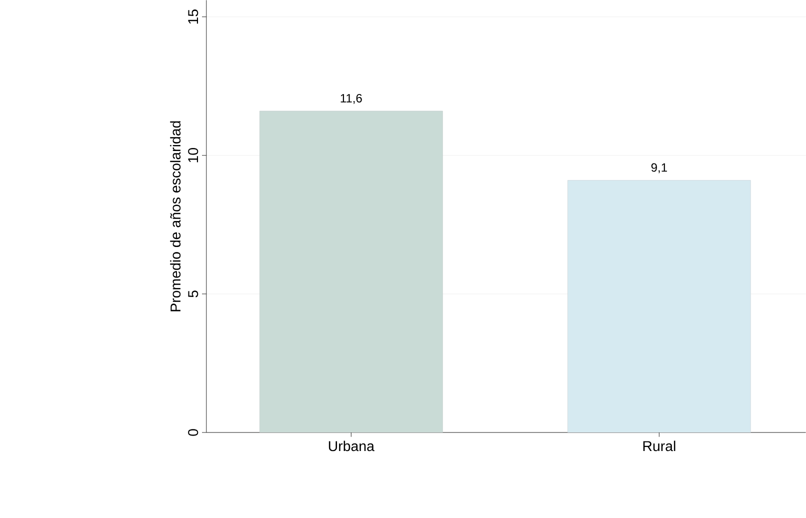 The height and width of the screenshot is (518, 806). What do you see at coordinates (351, 99) in the screenshot?
I see `data-label: 11,6` at bounding box center [351, 99].